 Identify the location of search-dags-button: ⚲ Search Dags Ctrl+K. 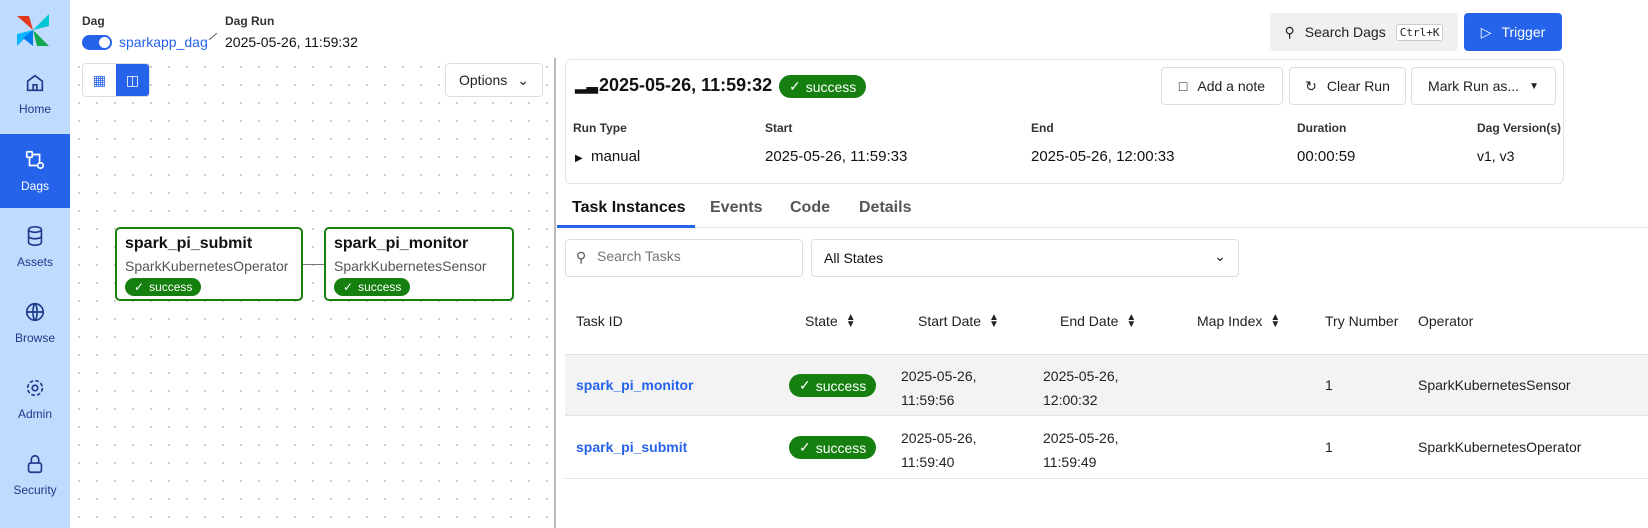
(1364, 32).